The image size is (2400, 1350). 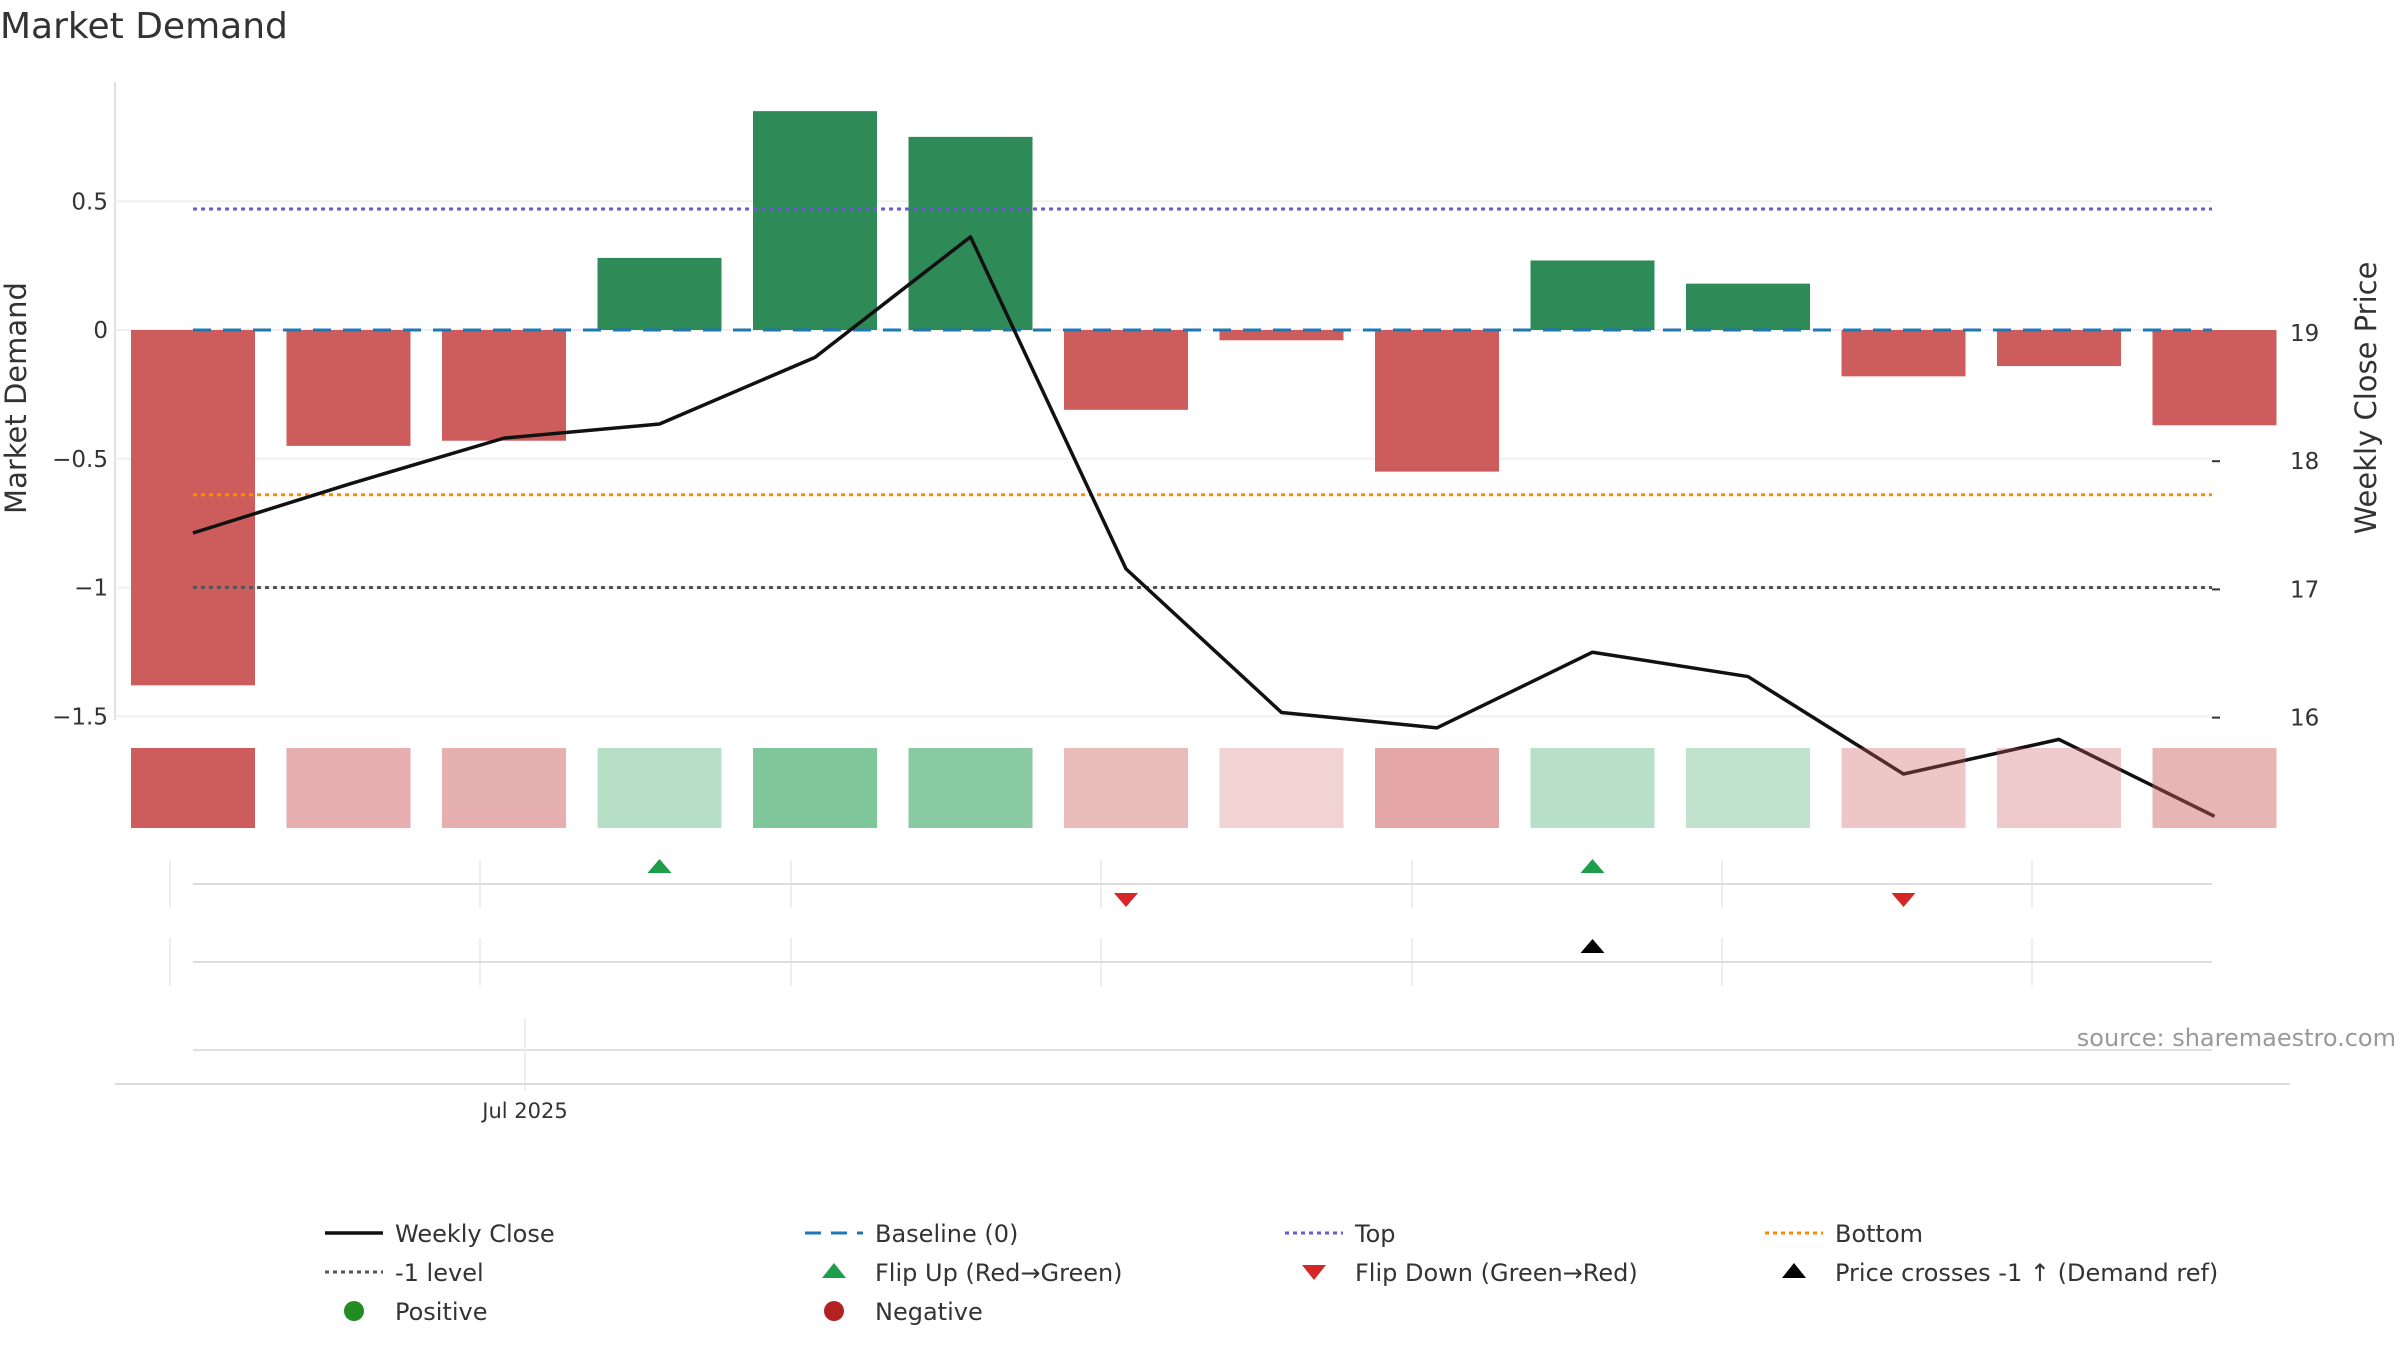 What do you see at coordinates (100, 331) in the screenshot?
I see `left-tick-label: 0` at bounding box center [100, 331].